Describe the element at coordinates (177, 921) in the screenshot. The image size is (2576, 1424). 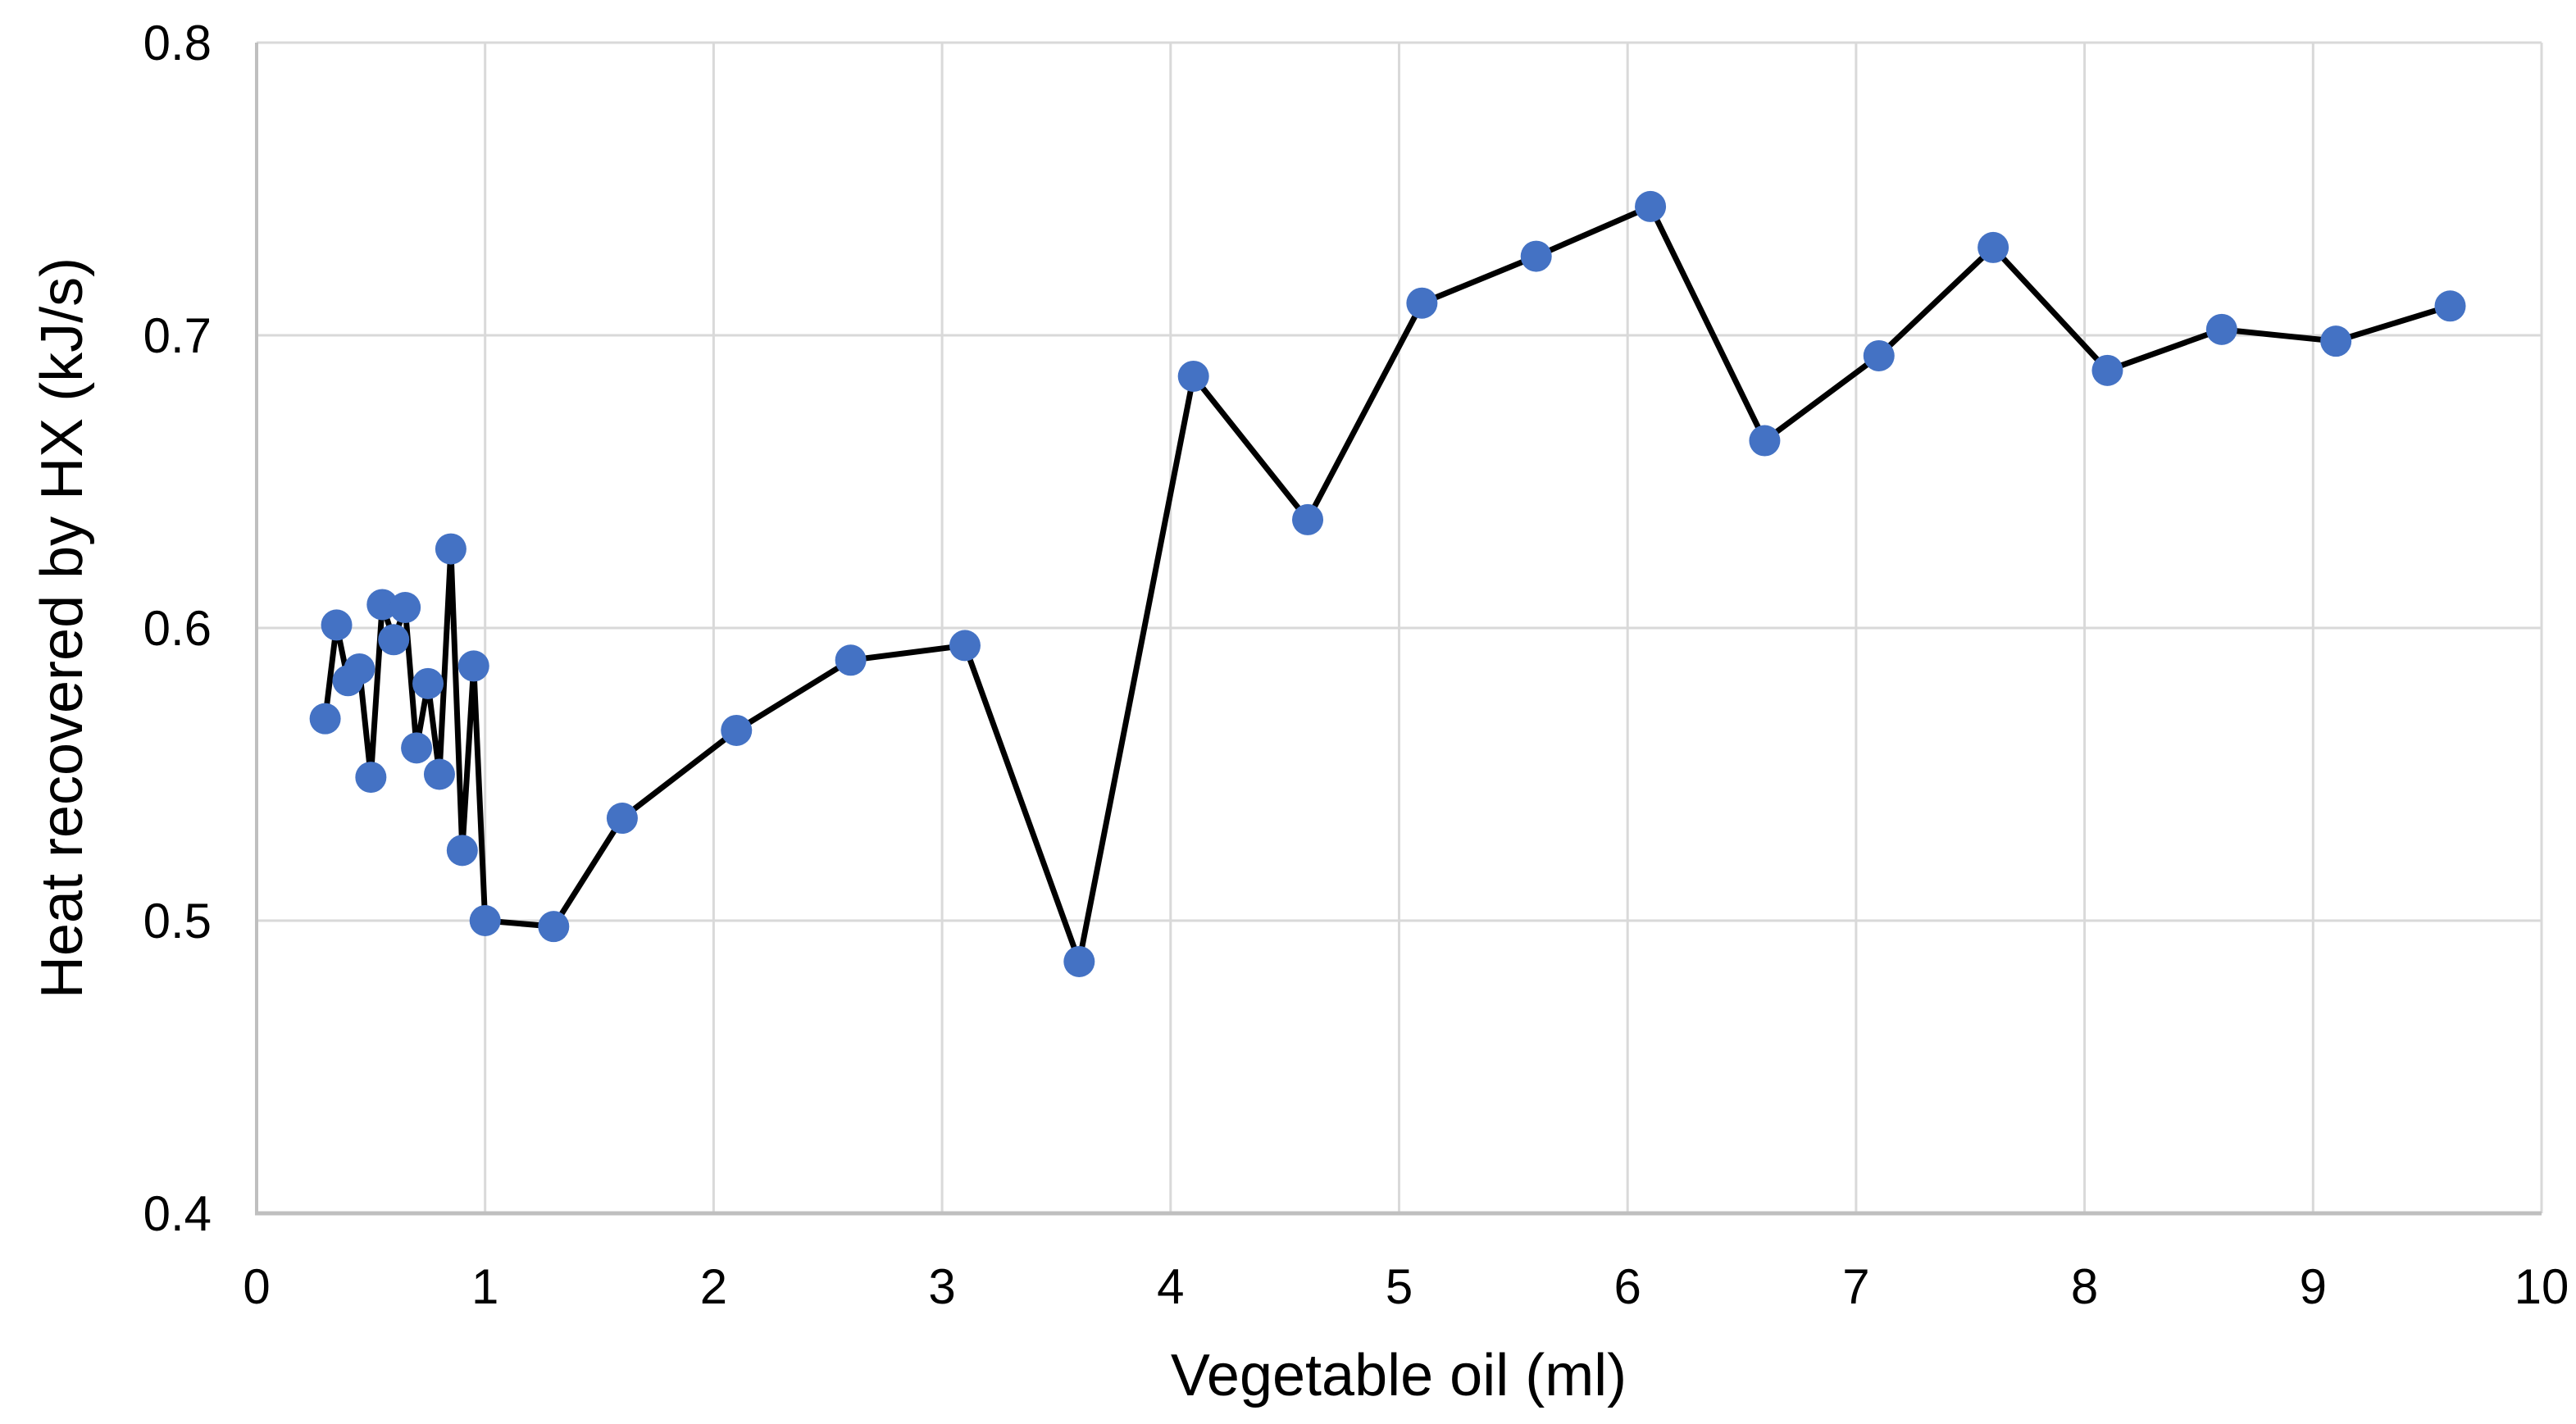
I see `y-tick-label: 0.5` at that location.